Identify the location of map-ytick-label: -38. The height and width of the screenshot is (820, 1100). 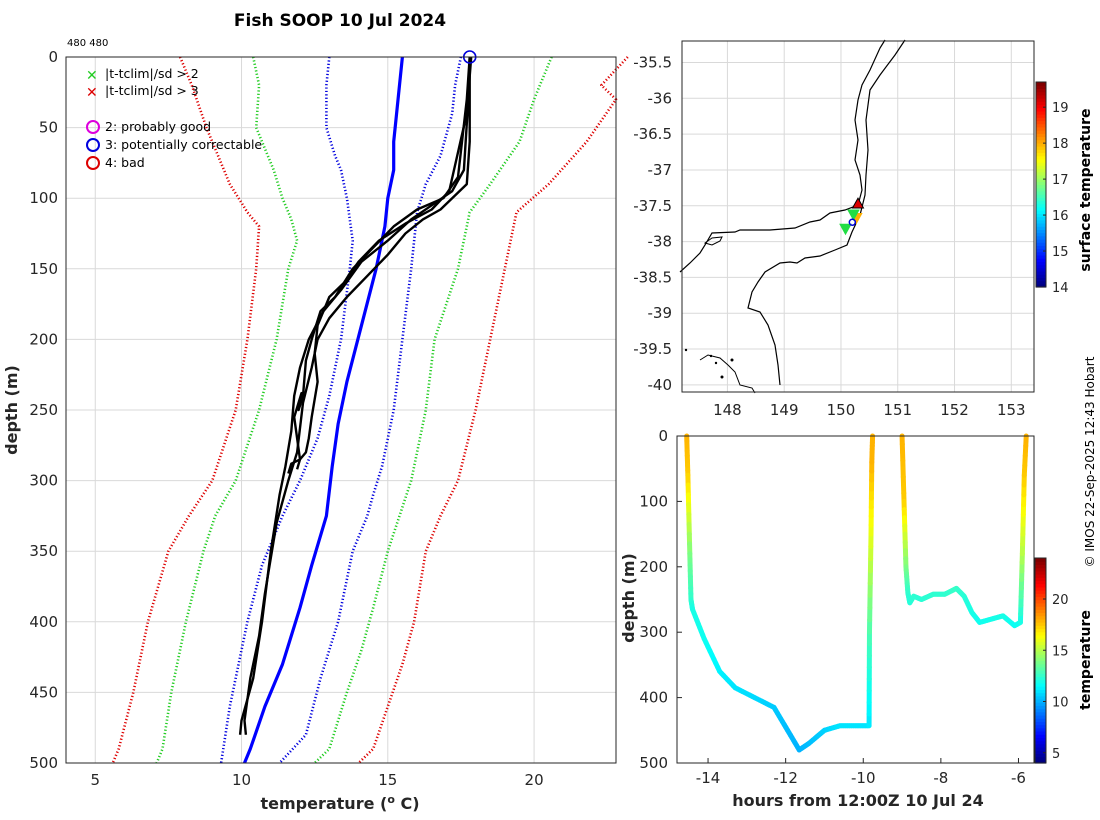
(660, 242).